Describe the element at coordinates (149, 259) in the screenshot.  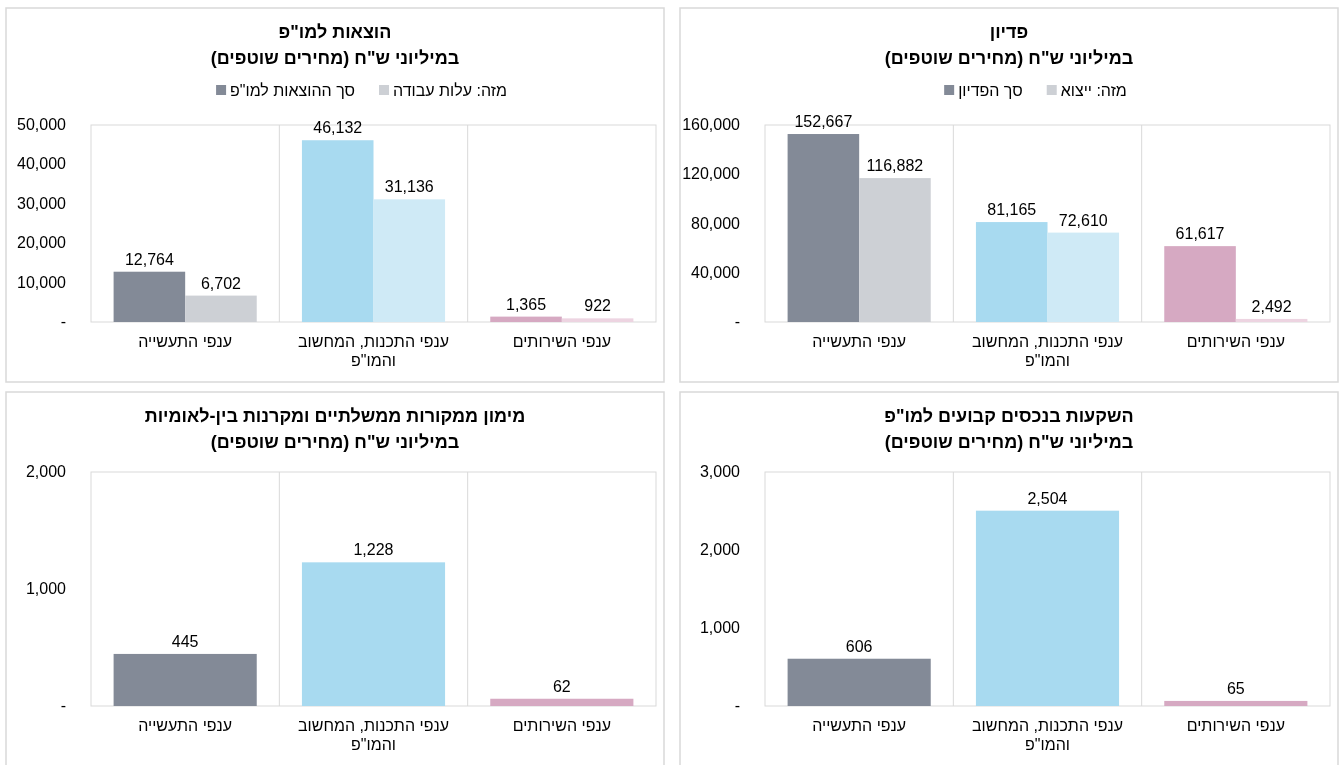
I see `data-label: 12,764` at that location.